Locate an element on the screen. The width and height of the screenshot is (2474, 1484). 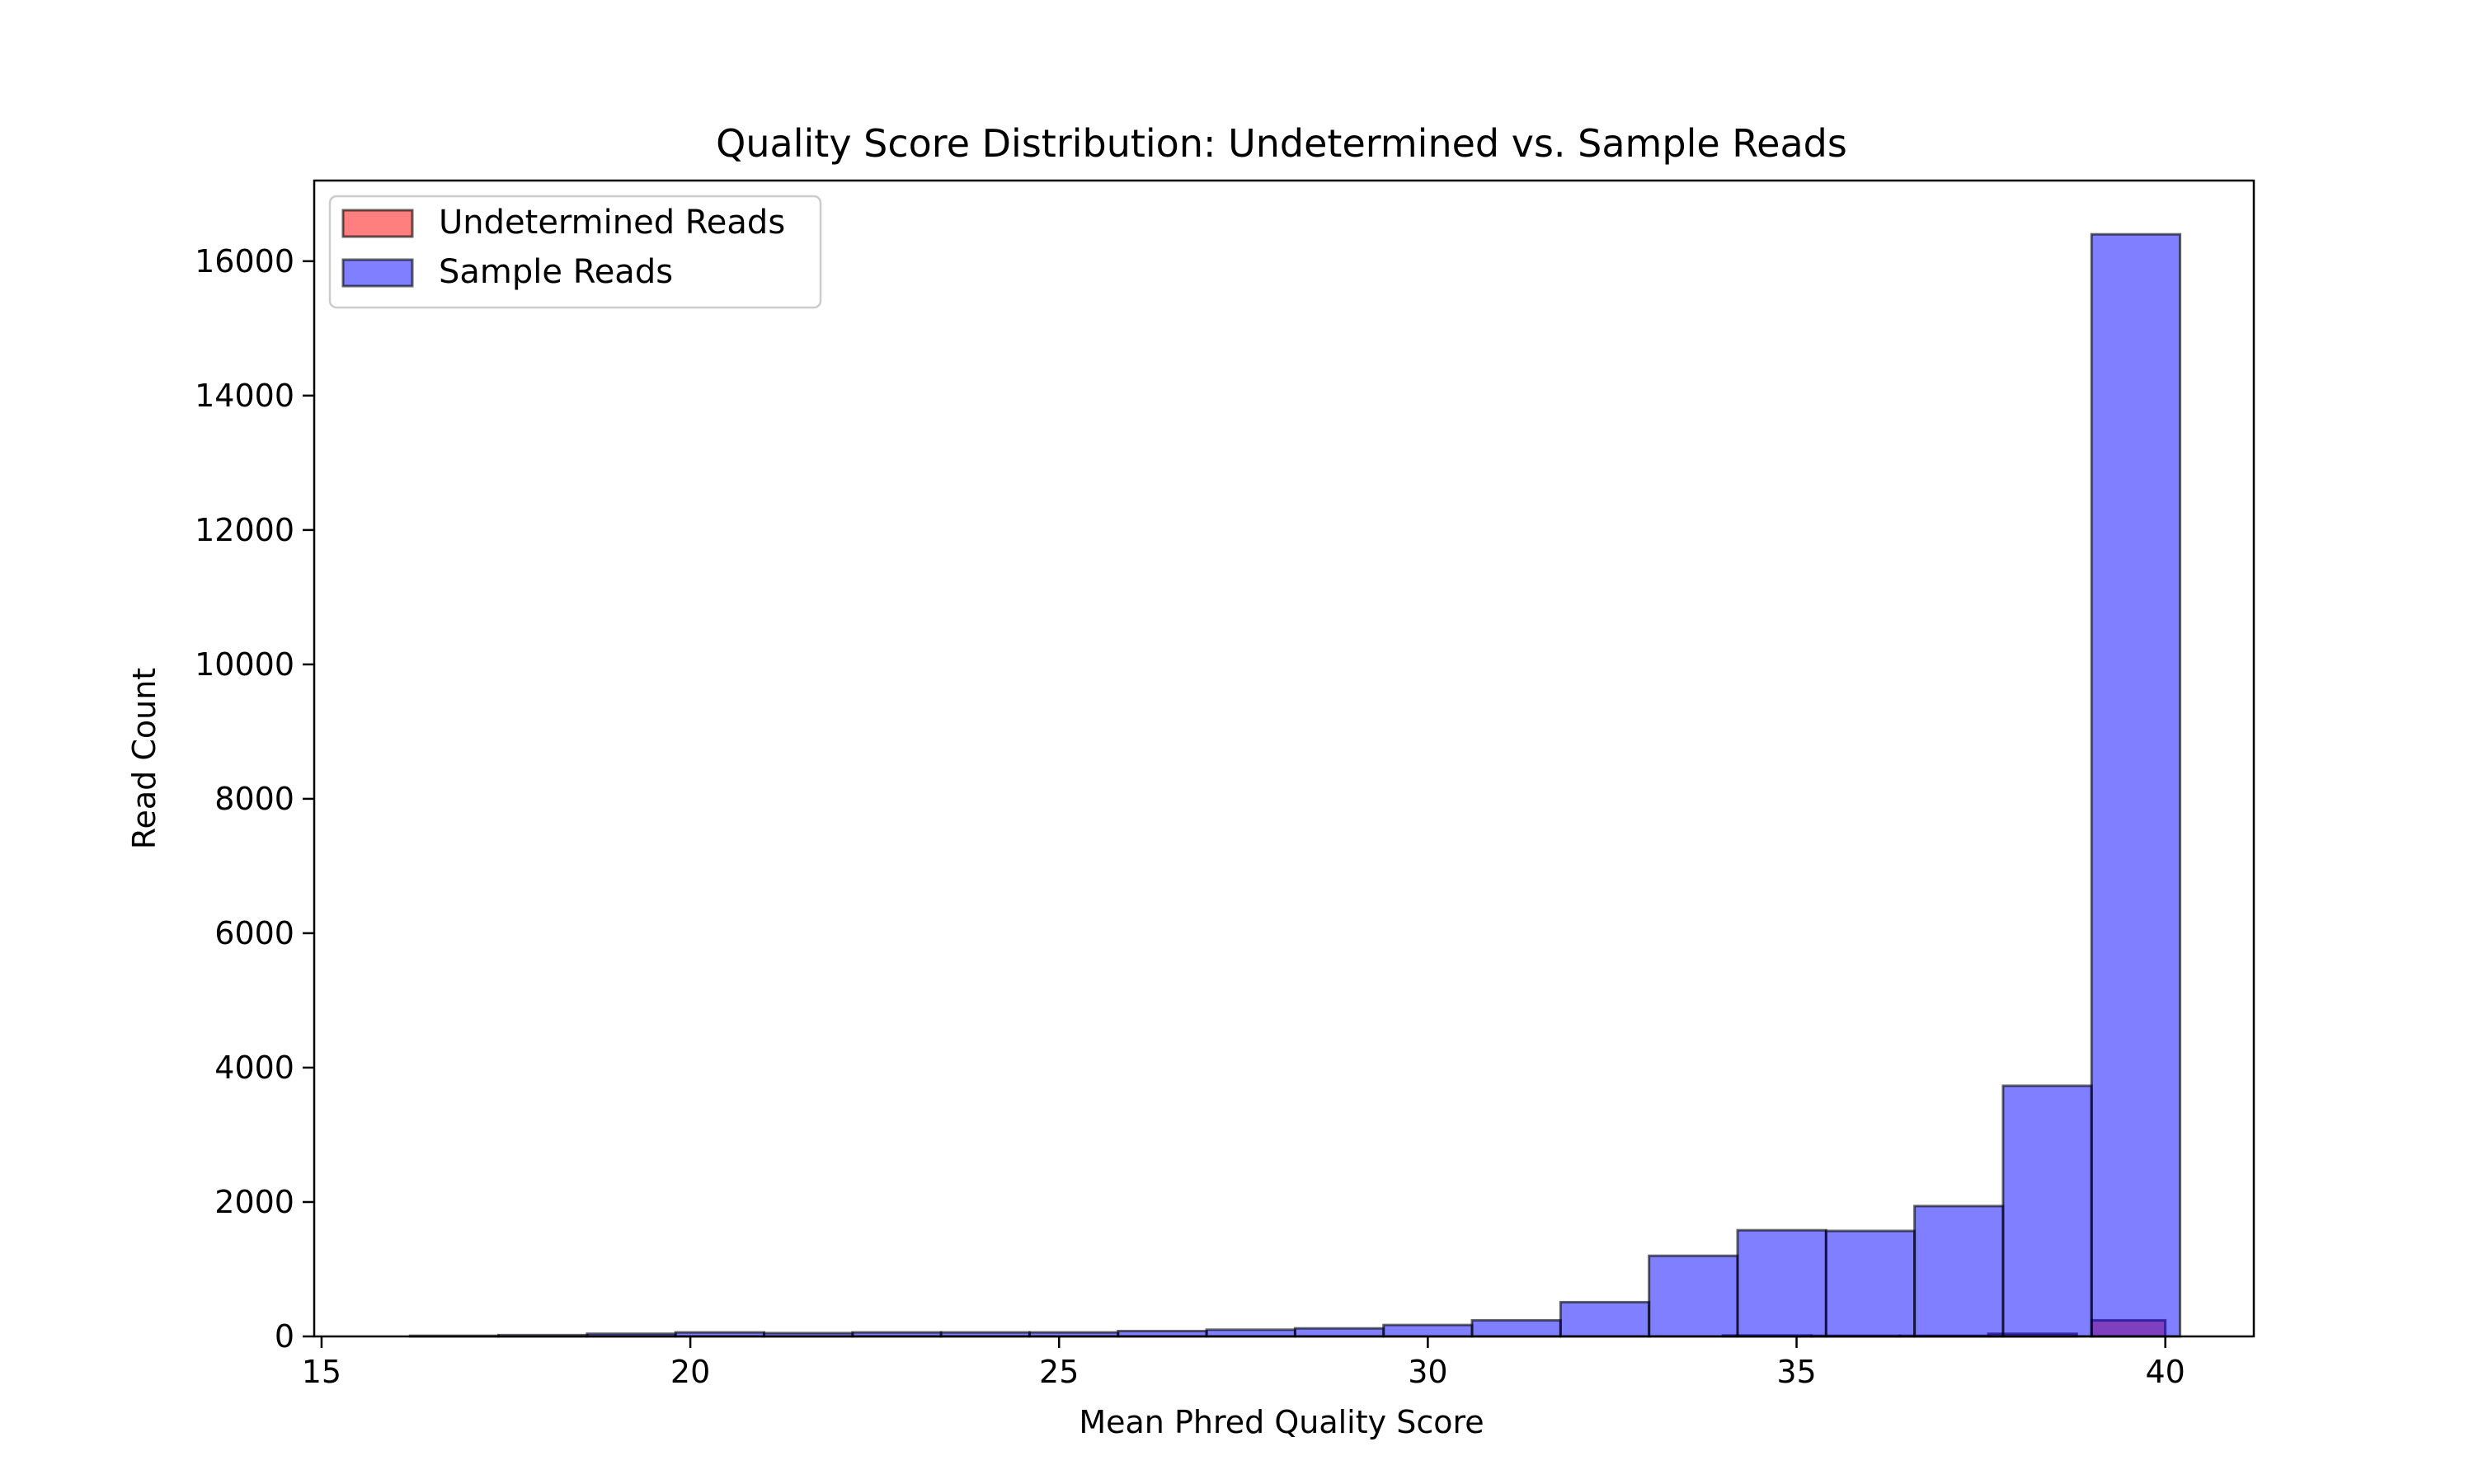
x-tick-label: 40 is located at coordinates (2165, 1372).